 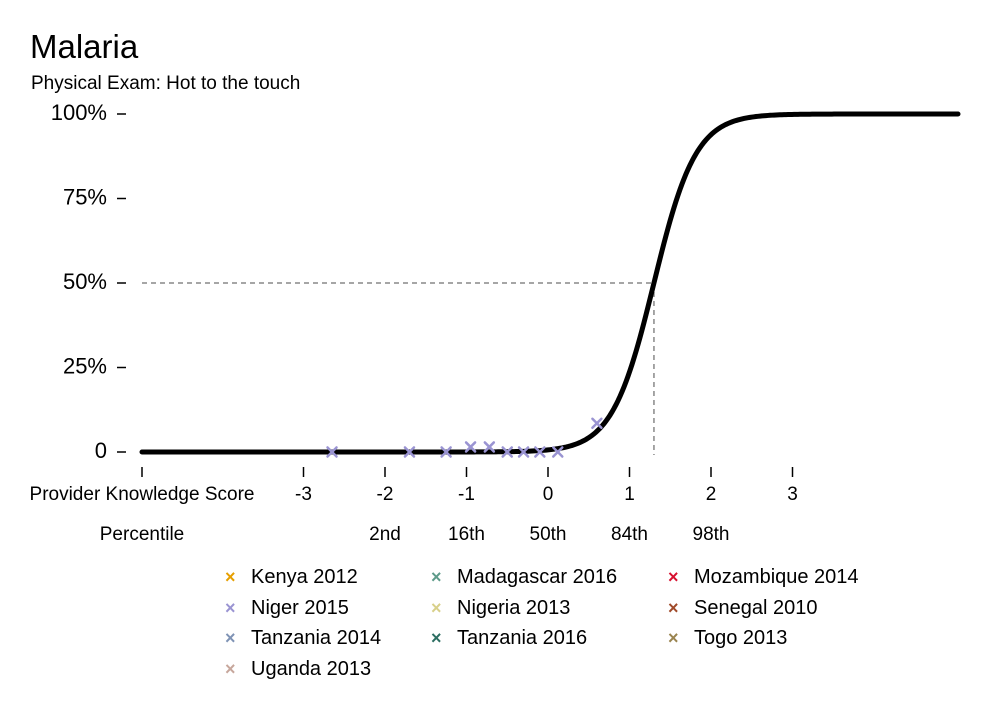 What do you see at coordinates (316, 638) in the screenshot?
I see `legend-label: Tanzania 2014` at bounding box center [316, 638].